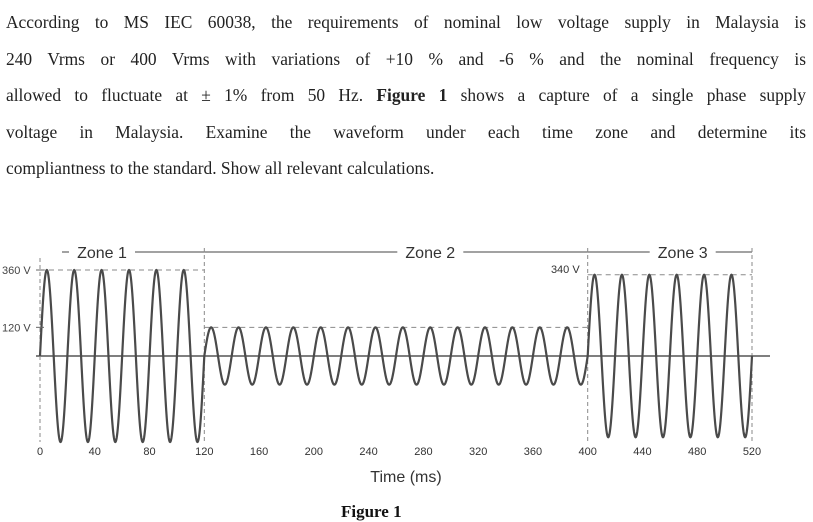 Image resolution: width=813 pixels, height=522 pixels. I want to click on figure-reference: Figure 1, so click(412, 95).